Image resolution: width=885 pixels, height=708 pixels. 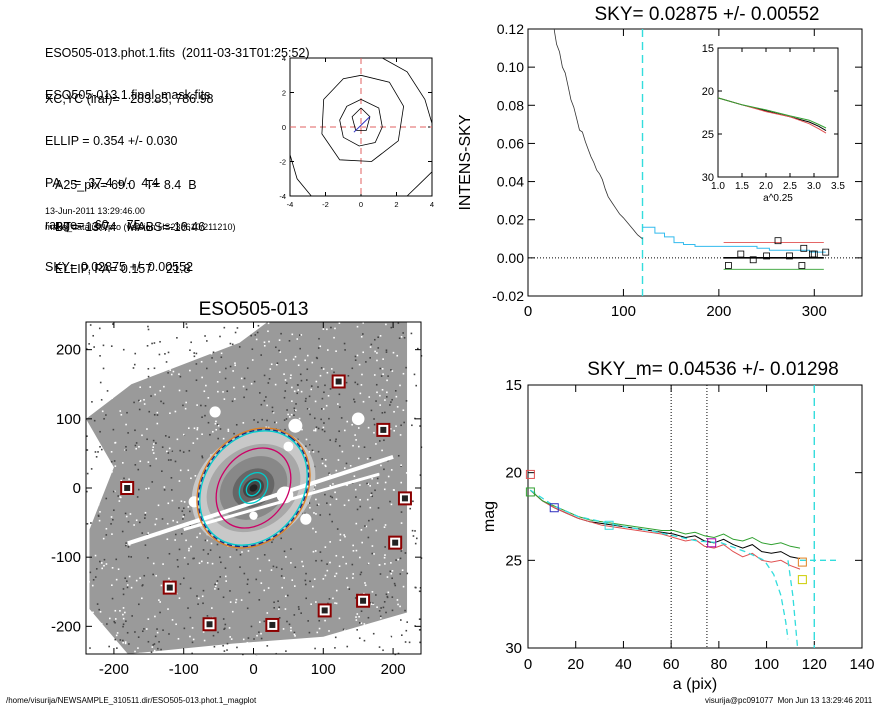 I want to click on profile-sky-point, so click(x=802, y=265).